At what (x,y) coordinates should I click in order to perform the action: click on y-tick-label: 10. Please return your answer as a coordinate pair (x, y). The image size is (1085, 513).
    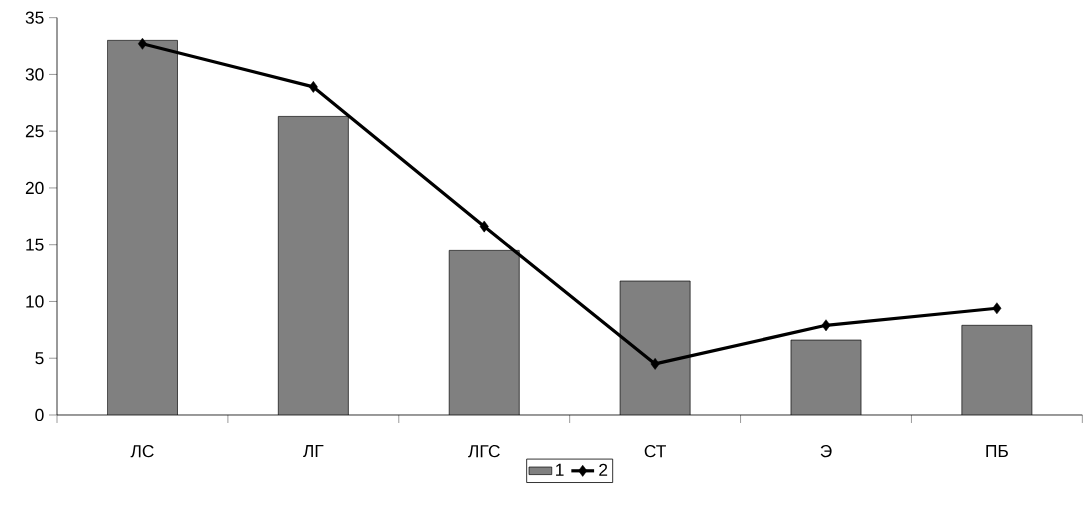
    Looking at the image, I should click on (35, 301).